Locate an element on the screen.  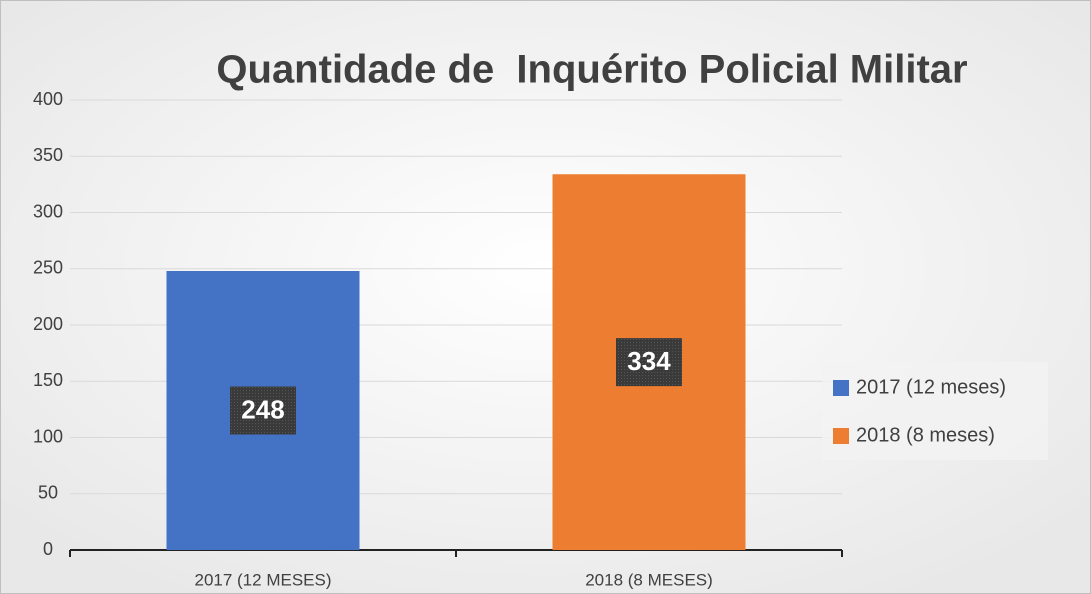
y-tick-label: 400 is located at coordinates (48, 99).